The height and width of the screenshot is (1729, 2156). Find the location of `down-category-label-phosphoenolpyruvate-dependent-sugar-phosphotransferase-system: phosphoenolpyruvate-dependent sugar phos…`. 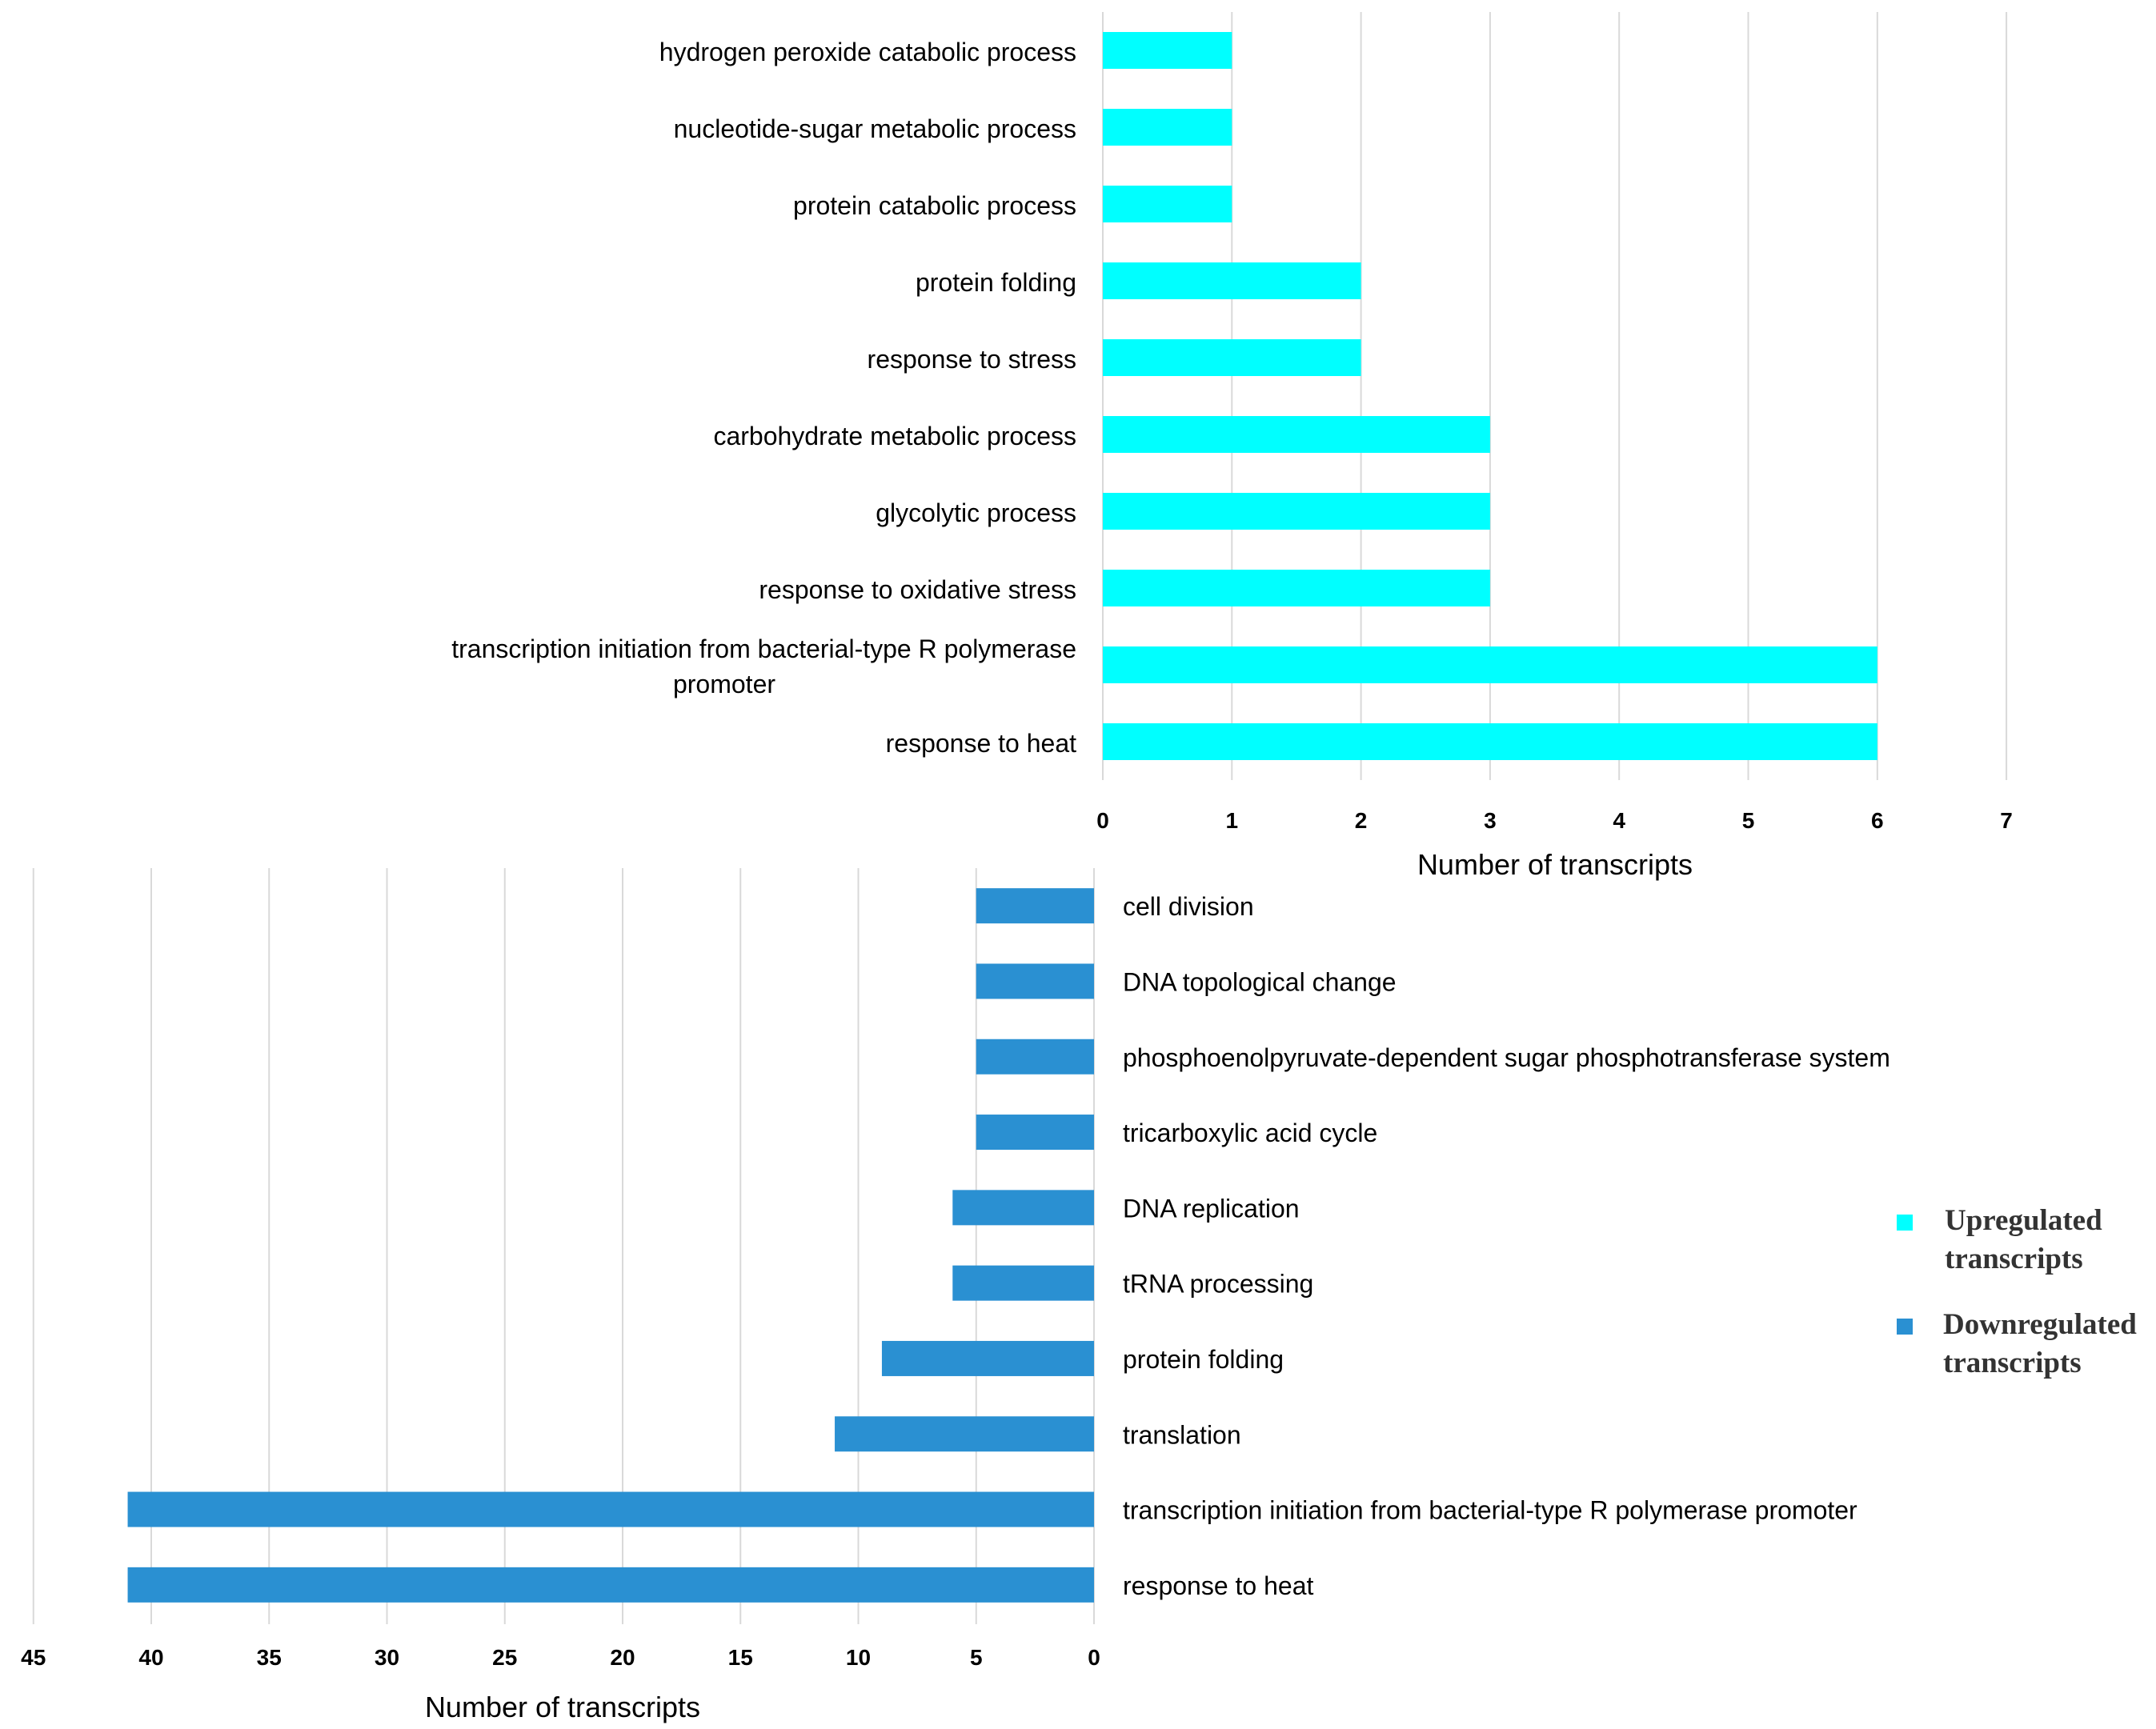

down-category-label-phosphoenolpyruvate-dependent-sugar-phosphotransferase-system: phosphoenolpyruvate-dependent sugar phos… is located at coordinates (1506, 1057).